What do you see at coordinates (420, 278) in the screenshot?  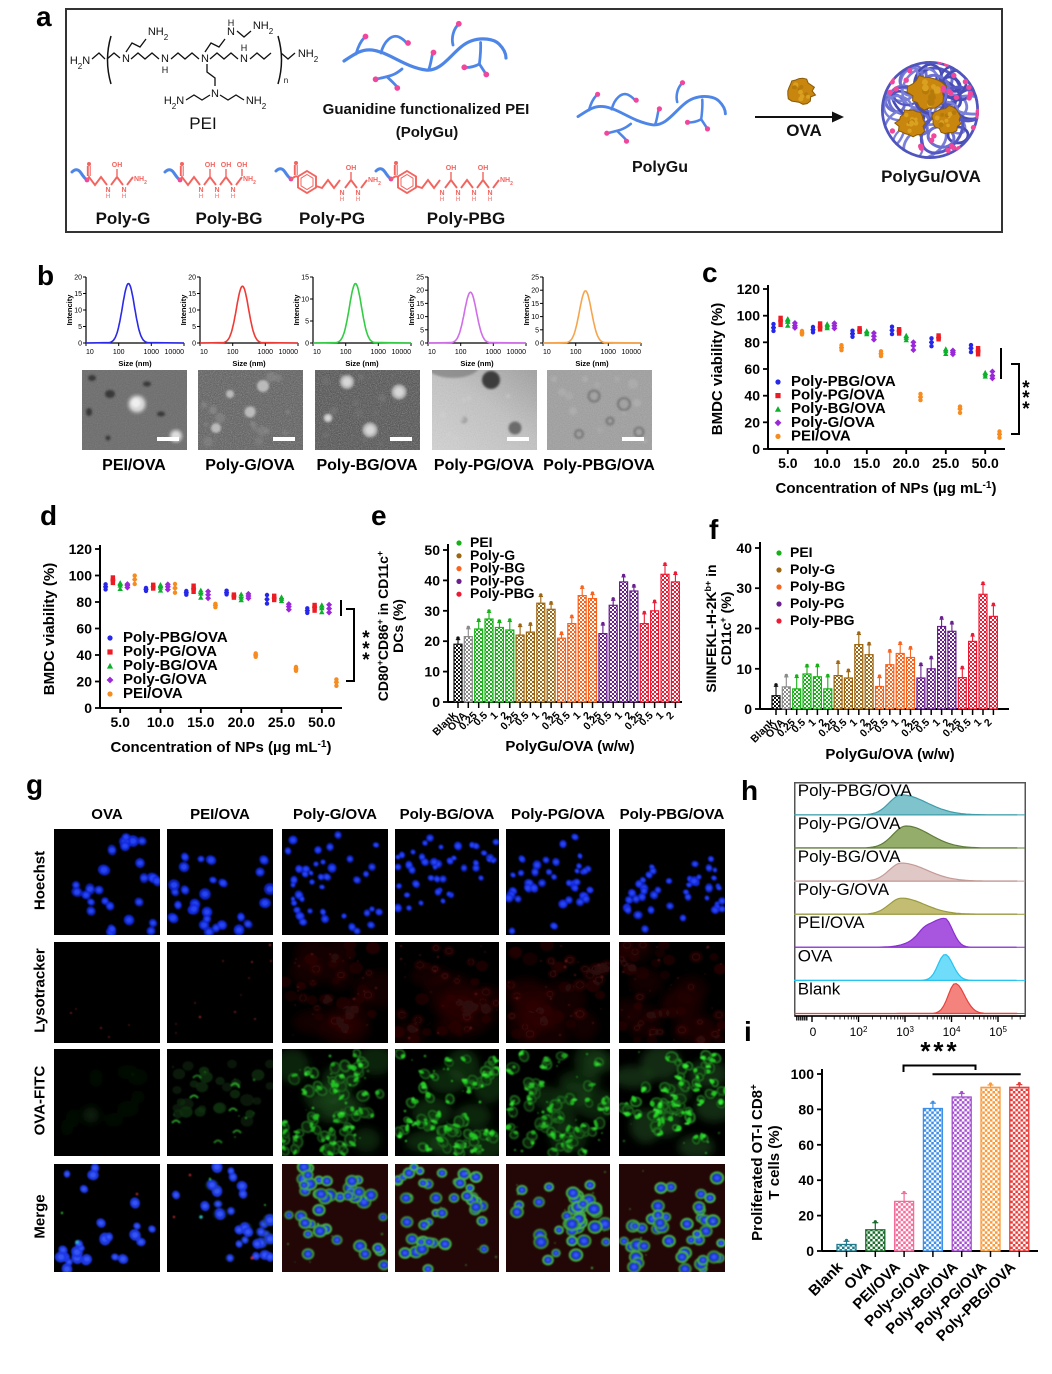 I see `svg-text: 25` at bounding box center [420, 278].